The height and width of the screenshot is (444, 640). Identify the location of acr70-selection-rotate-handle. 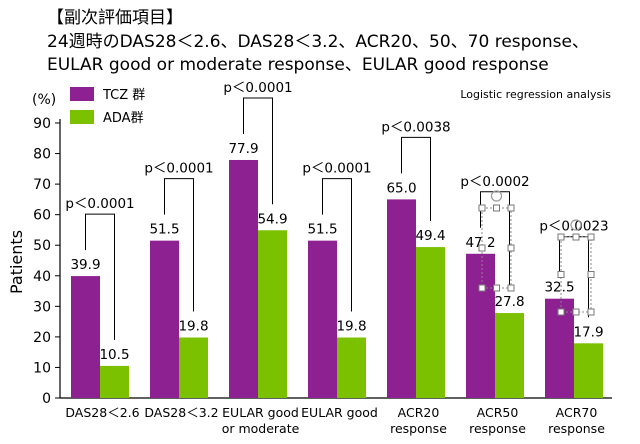
(576, 225).